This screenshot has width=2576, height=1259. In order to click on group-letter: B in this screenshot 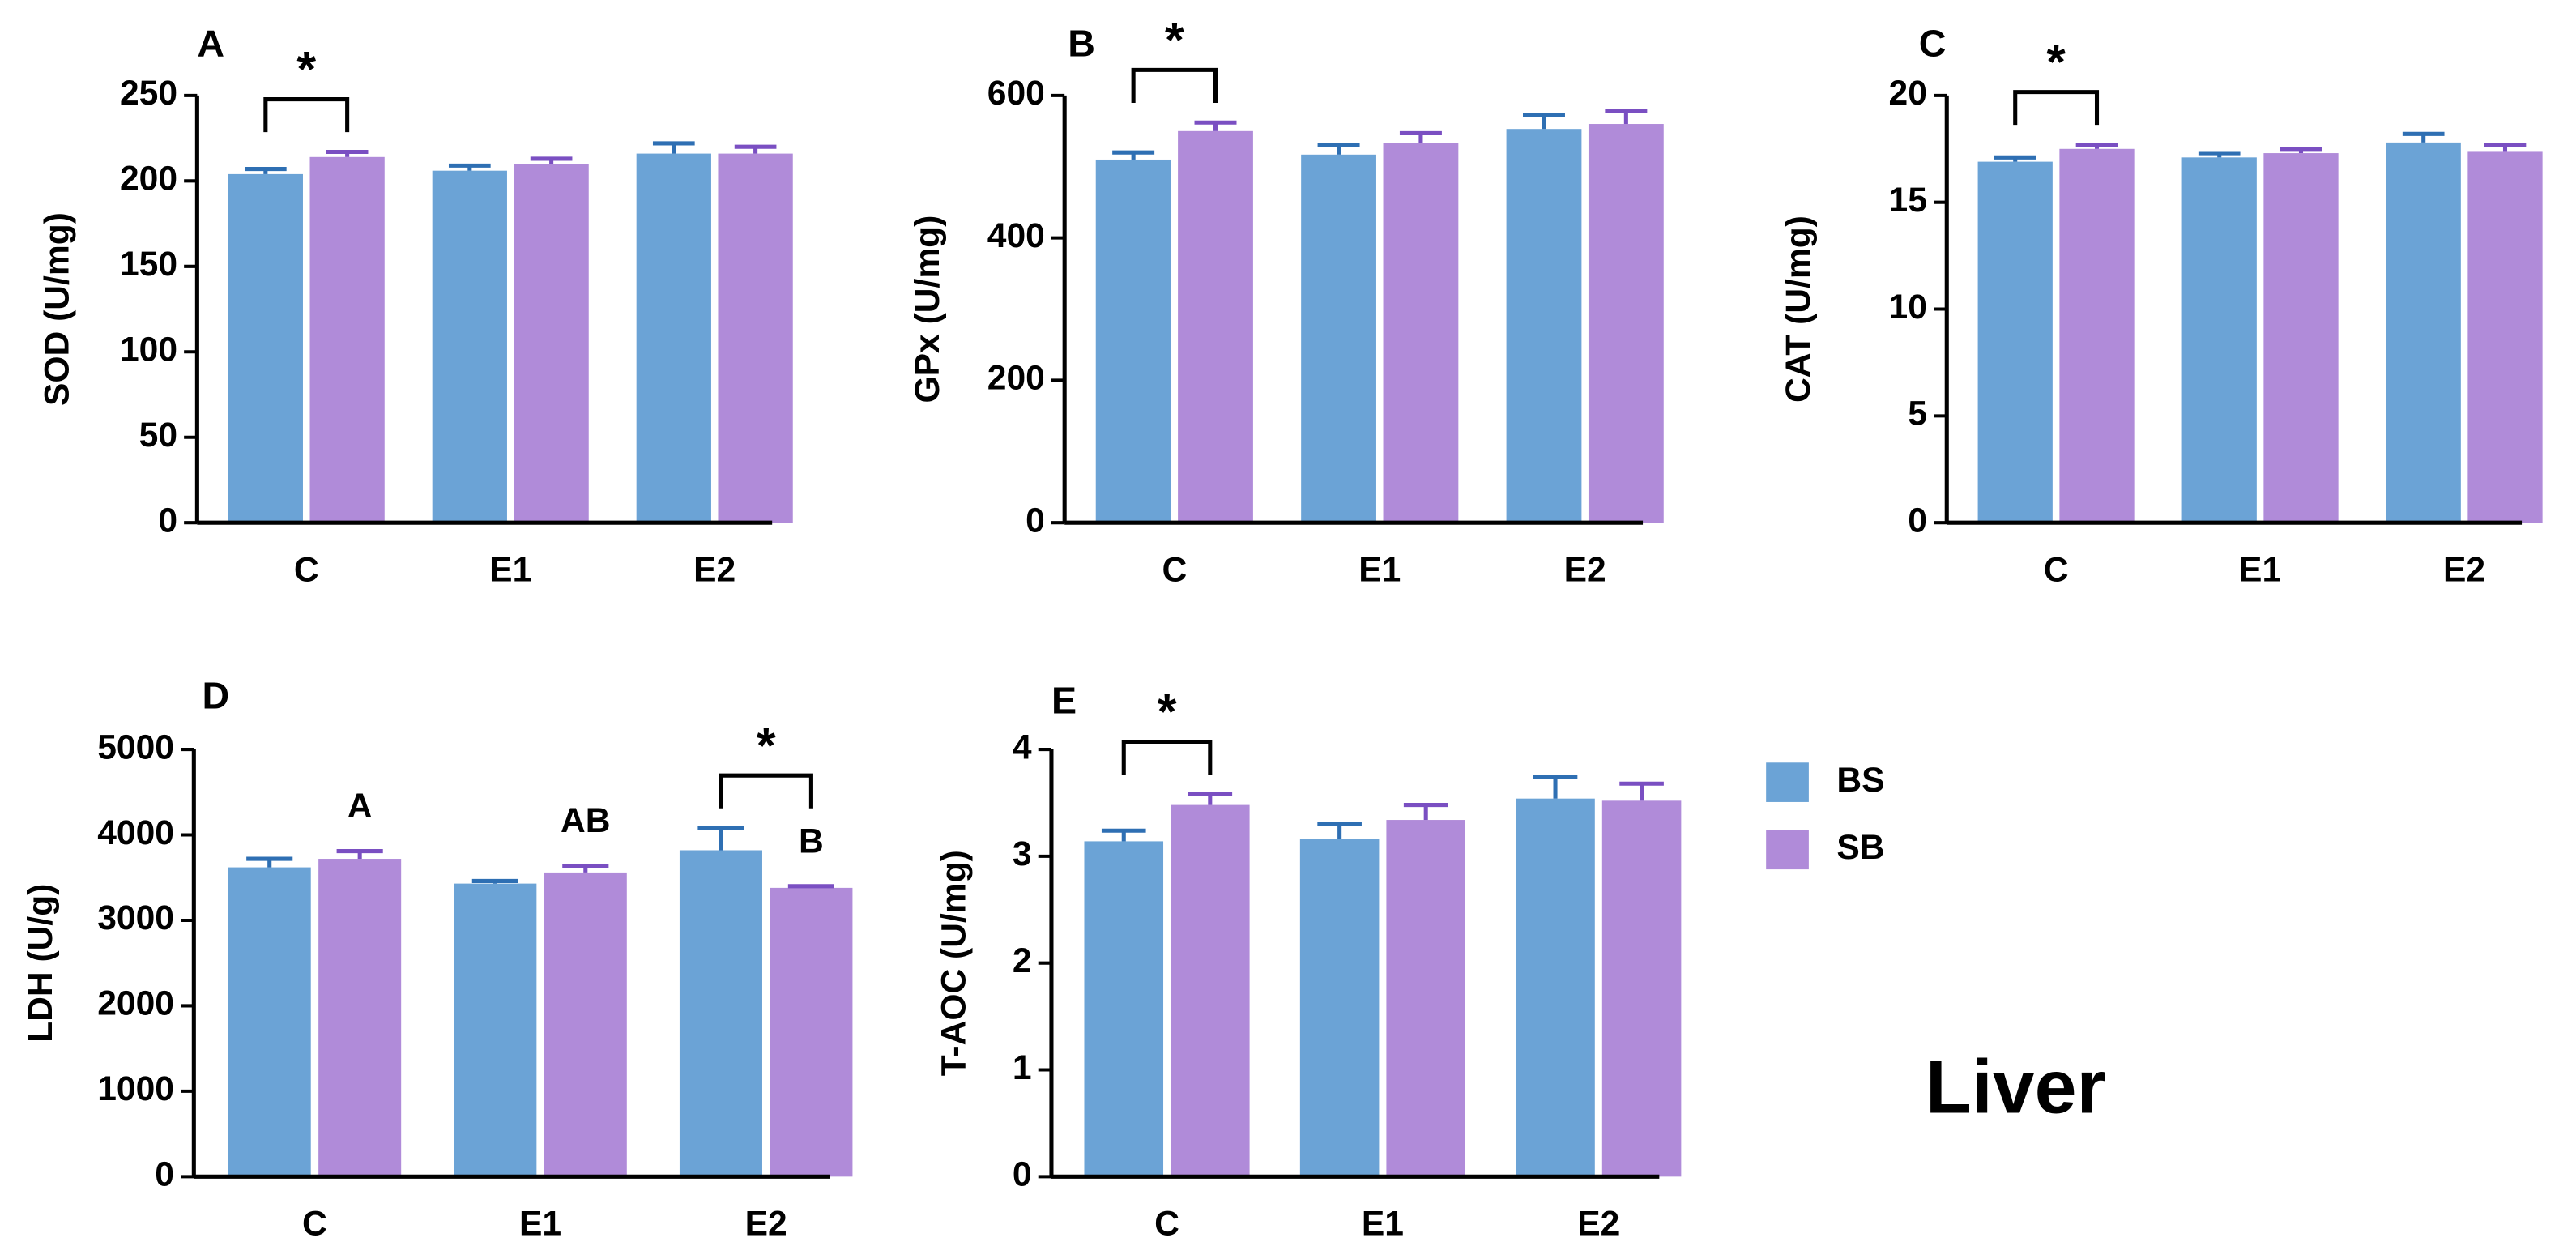, I will do `click(812, 841)`.